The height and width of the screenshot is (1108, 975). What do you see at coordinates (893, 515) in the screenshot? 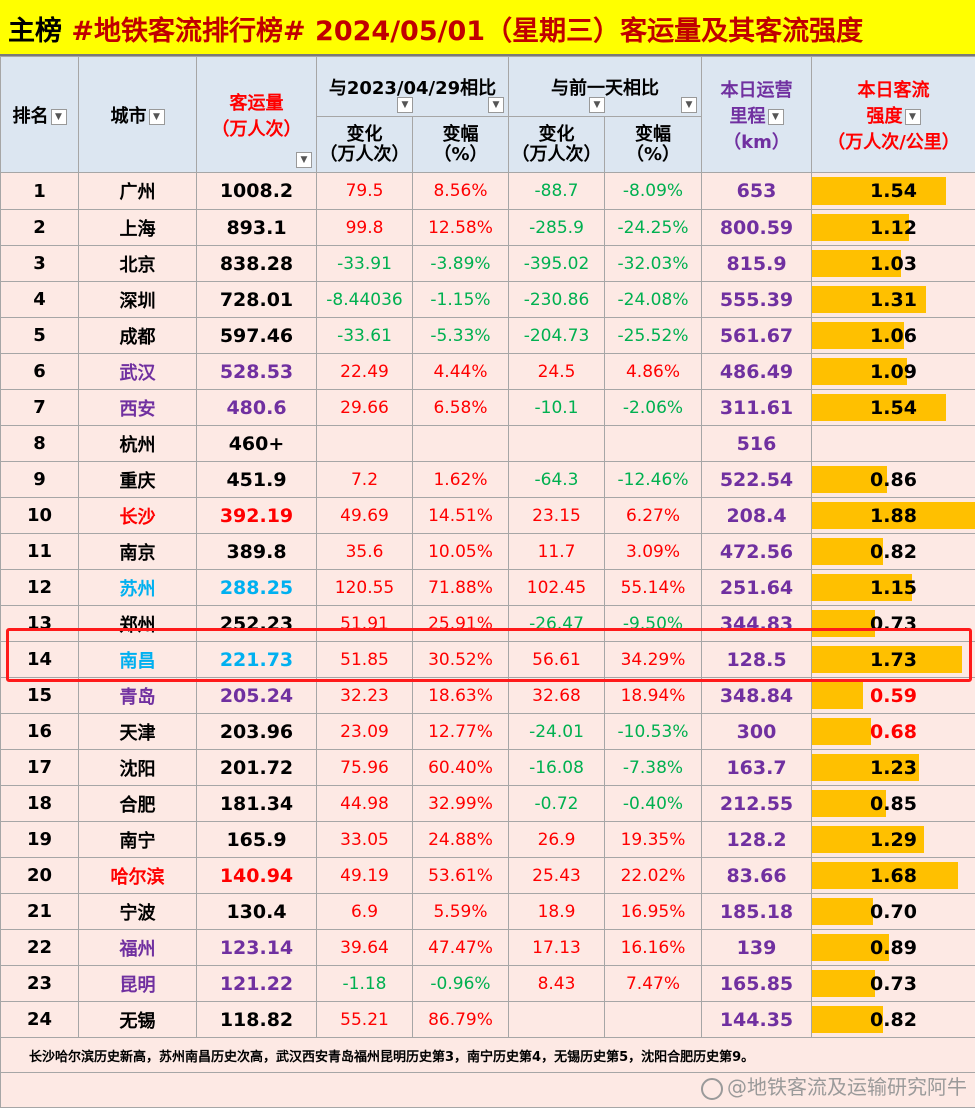
I see `cell-intensity: 1.88` at bounding box center [893, 515].